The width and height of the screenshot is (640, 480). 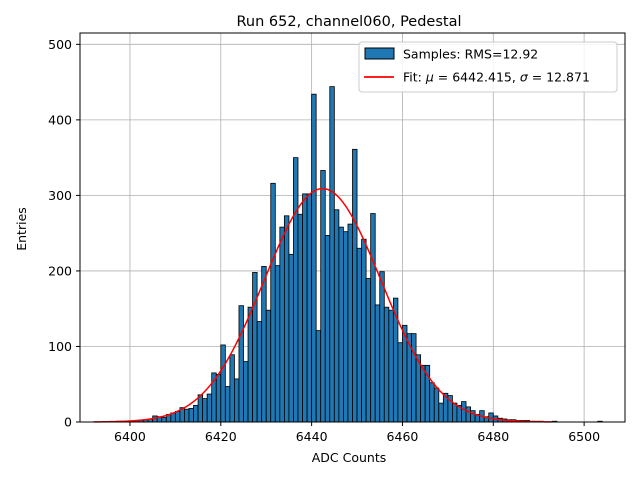 What do you see at coordinates (584, 436) in the screenshot?
I see `x-tick-label: 6500` at bounding box center [584, 436].